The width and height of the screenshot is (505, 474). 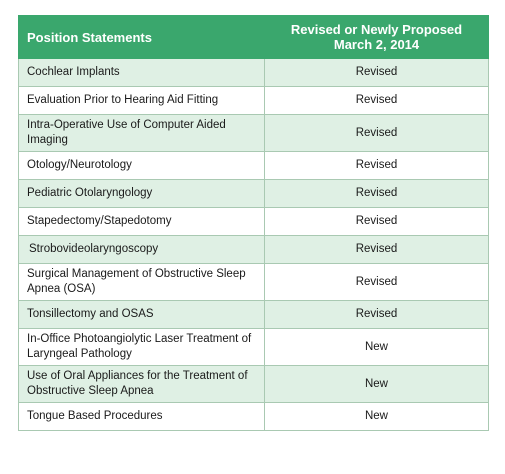 I want to click on statement-cell: Evaluation Prior to Hearing Aid Fitting, so click(x=141, y=100).